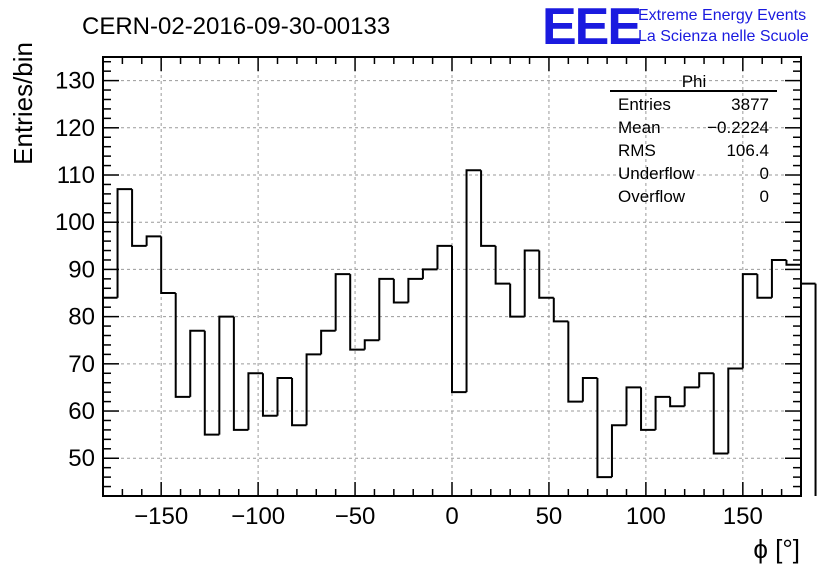  Describe the element at coordinates (76, 175) in the screenshot. I see `y-tick-label: 110` at that location.